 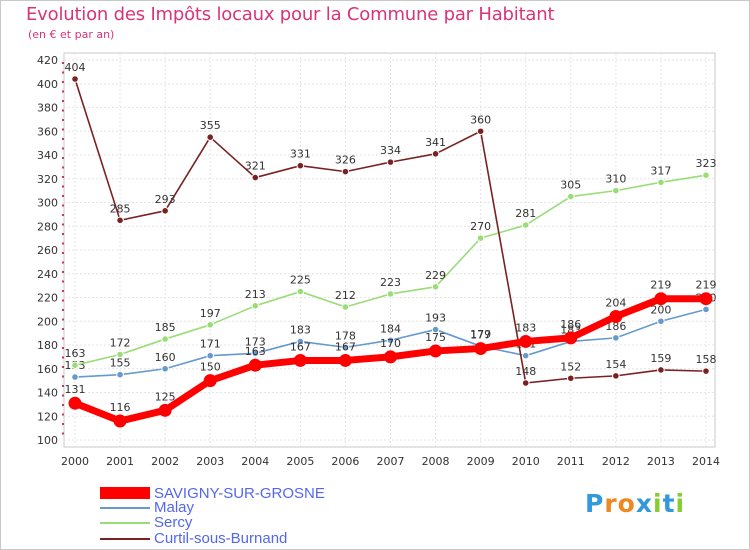 What do you see at coordinates (165, 327) in the screenshot?
I see `data-label: 185` at bounding box center [165, 327].